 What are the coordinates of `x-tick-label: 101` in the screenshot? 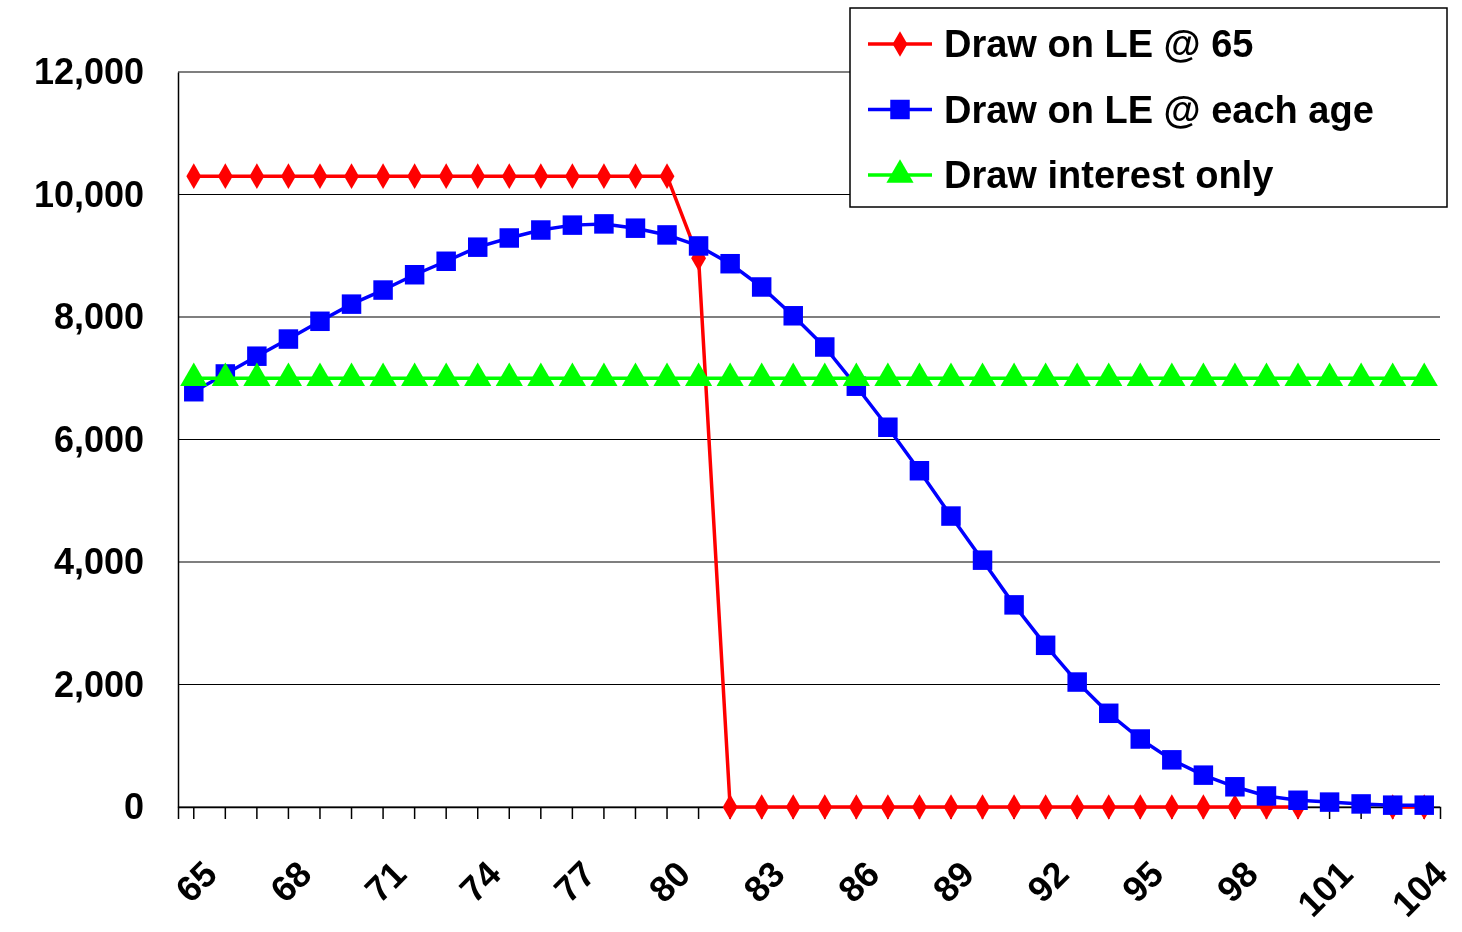 It's located at (1325, 888).